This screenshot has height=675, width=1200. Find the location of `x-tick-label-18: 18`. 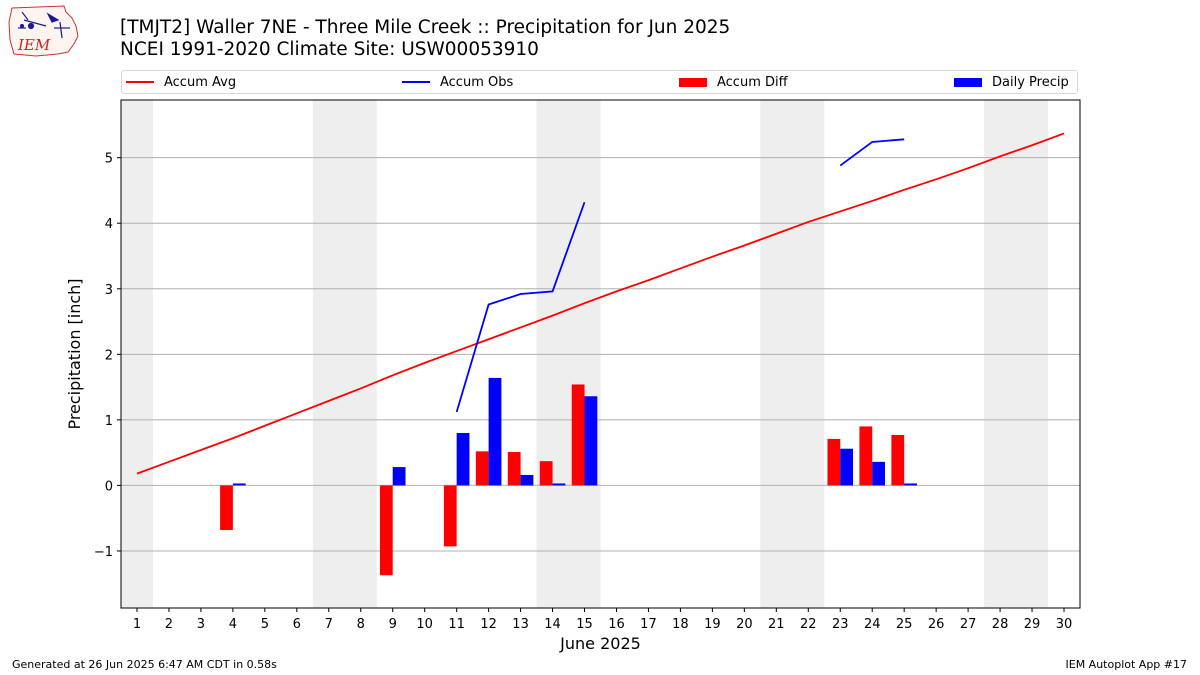

x-tick-label-18: 18 is located at coordinates (680, 624).